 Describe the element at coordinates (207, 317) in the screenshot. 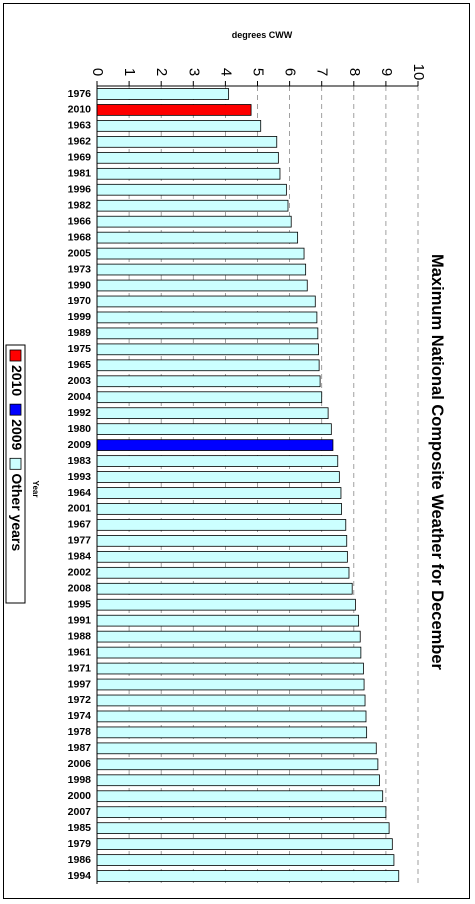

I see `bar-1999` at that location.